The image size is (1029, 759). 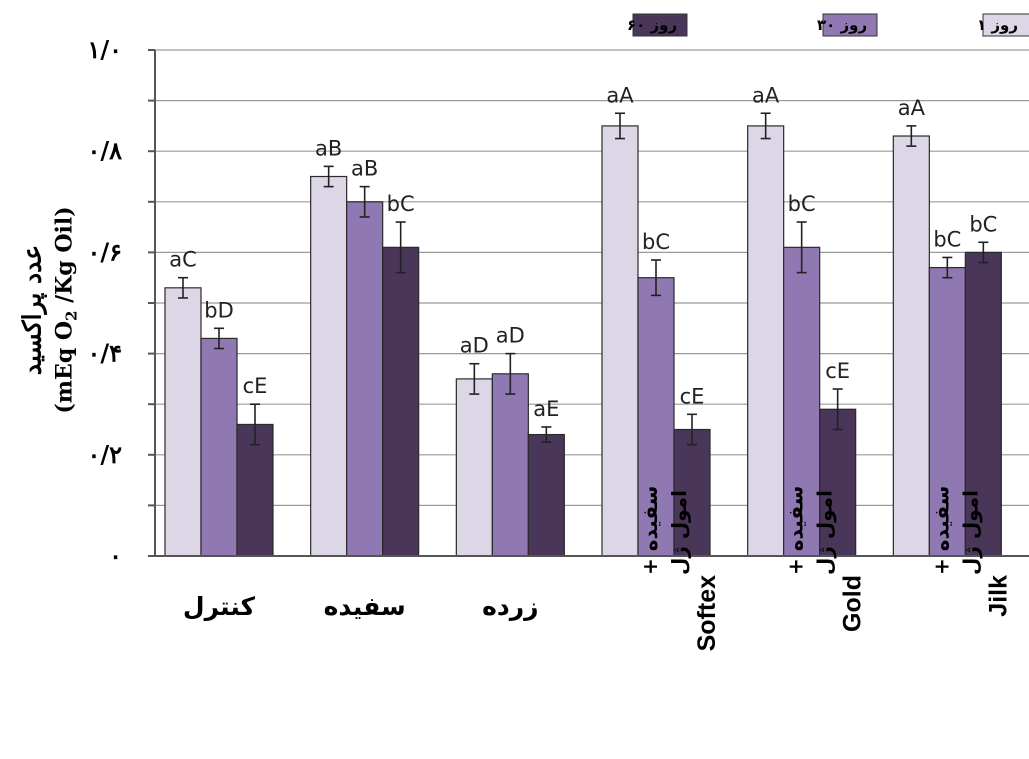 What do you see at coordinates (104, 150) in the screenshot?
I see `y-tick-label: ۰/۸` at bounding box center [104, 150].